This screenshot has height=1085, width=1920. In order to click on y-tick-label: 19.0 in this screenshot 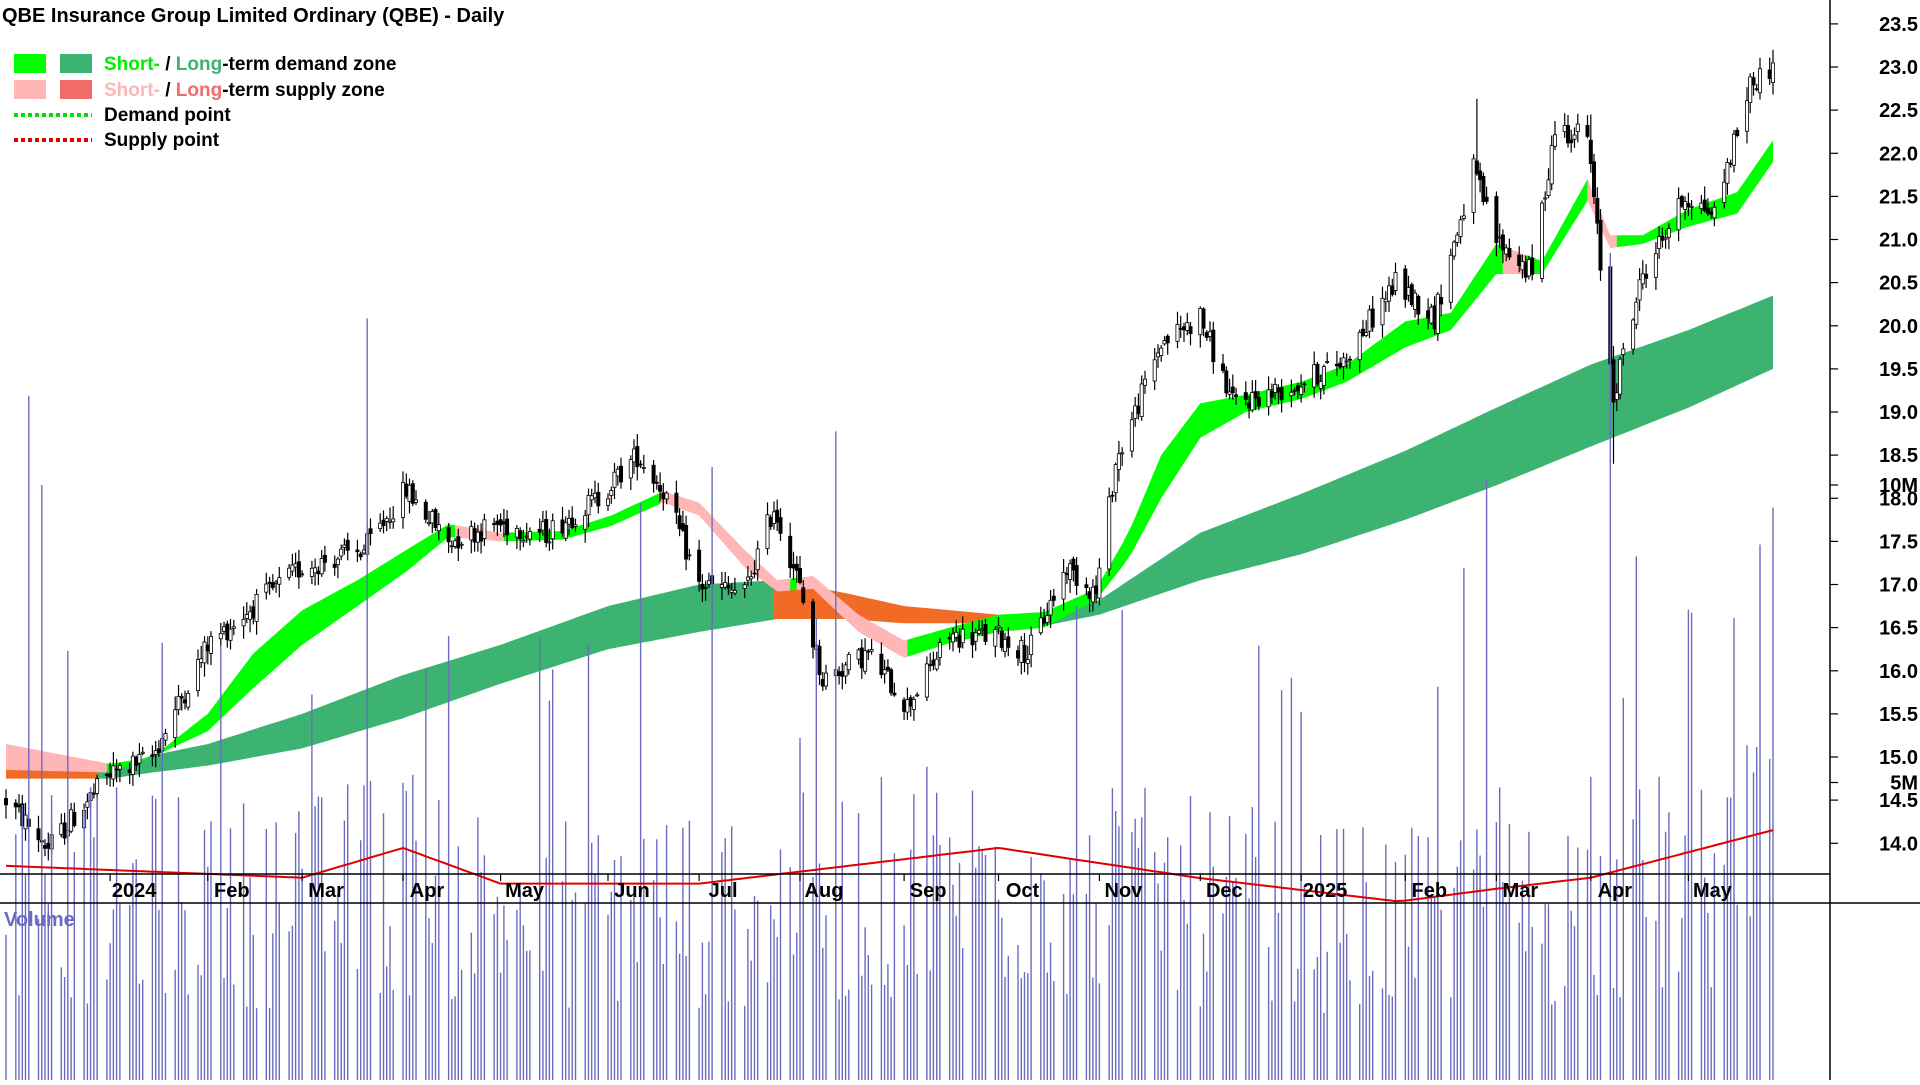, I will do `click(1898, 413)`.